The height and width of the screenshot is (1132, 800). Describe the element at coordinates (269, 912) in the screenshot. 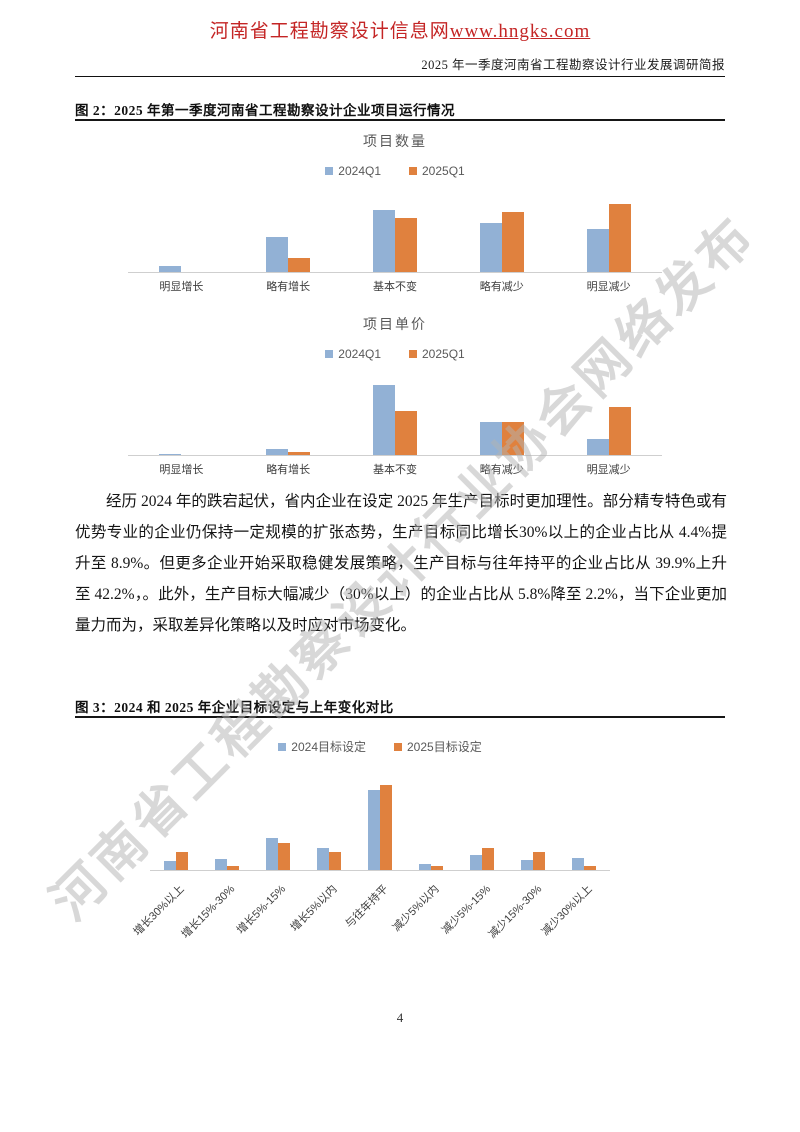

I see `category-label-cell: 增长5%-15%` at that location.